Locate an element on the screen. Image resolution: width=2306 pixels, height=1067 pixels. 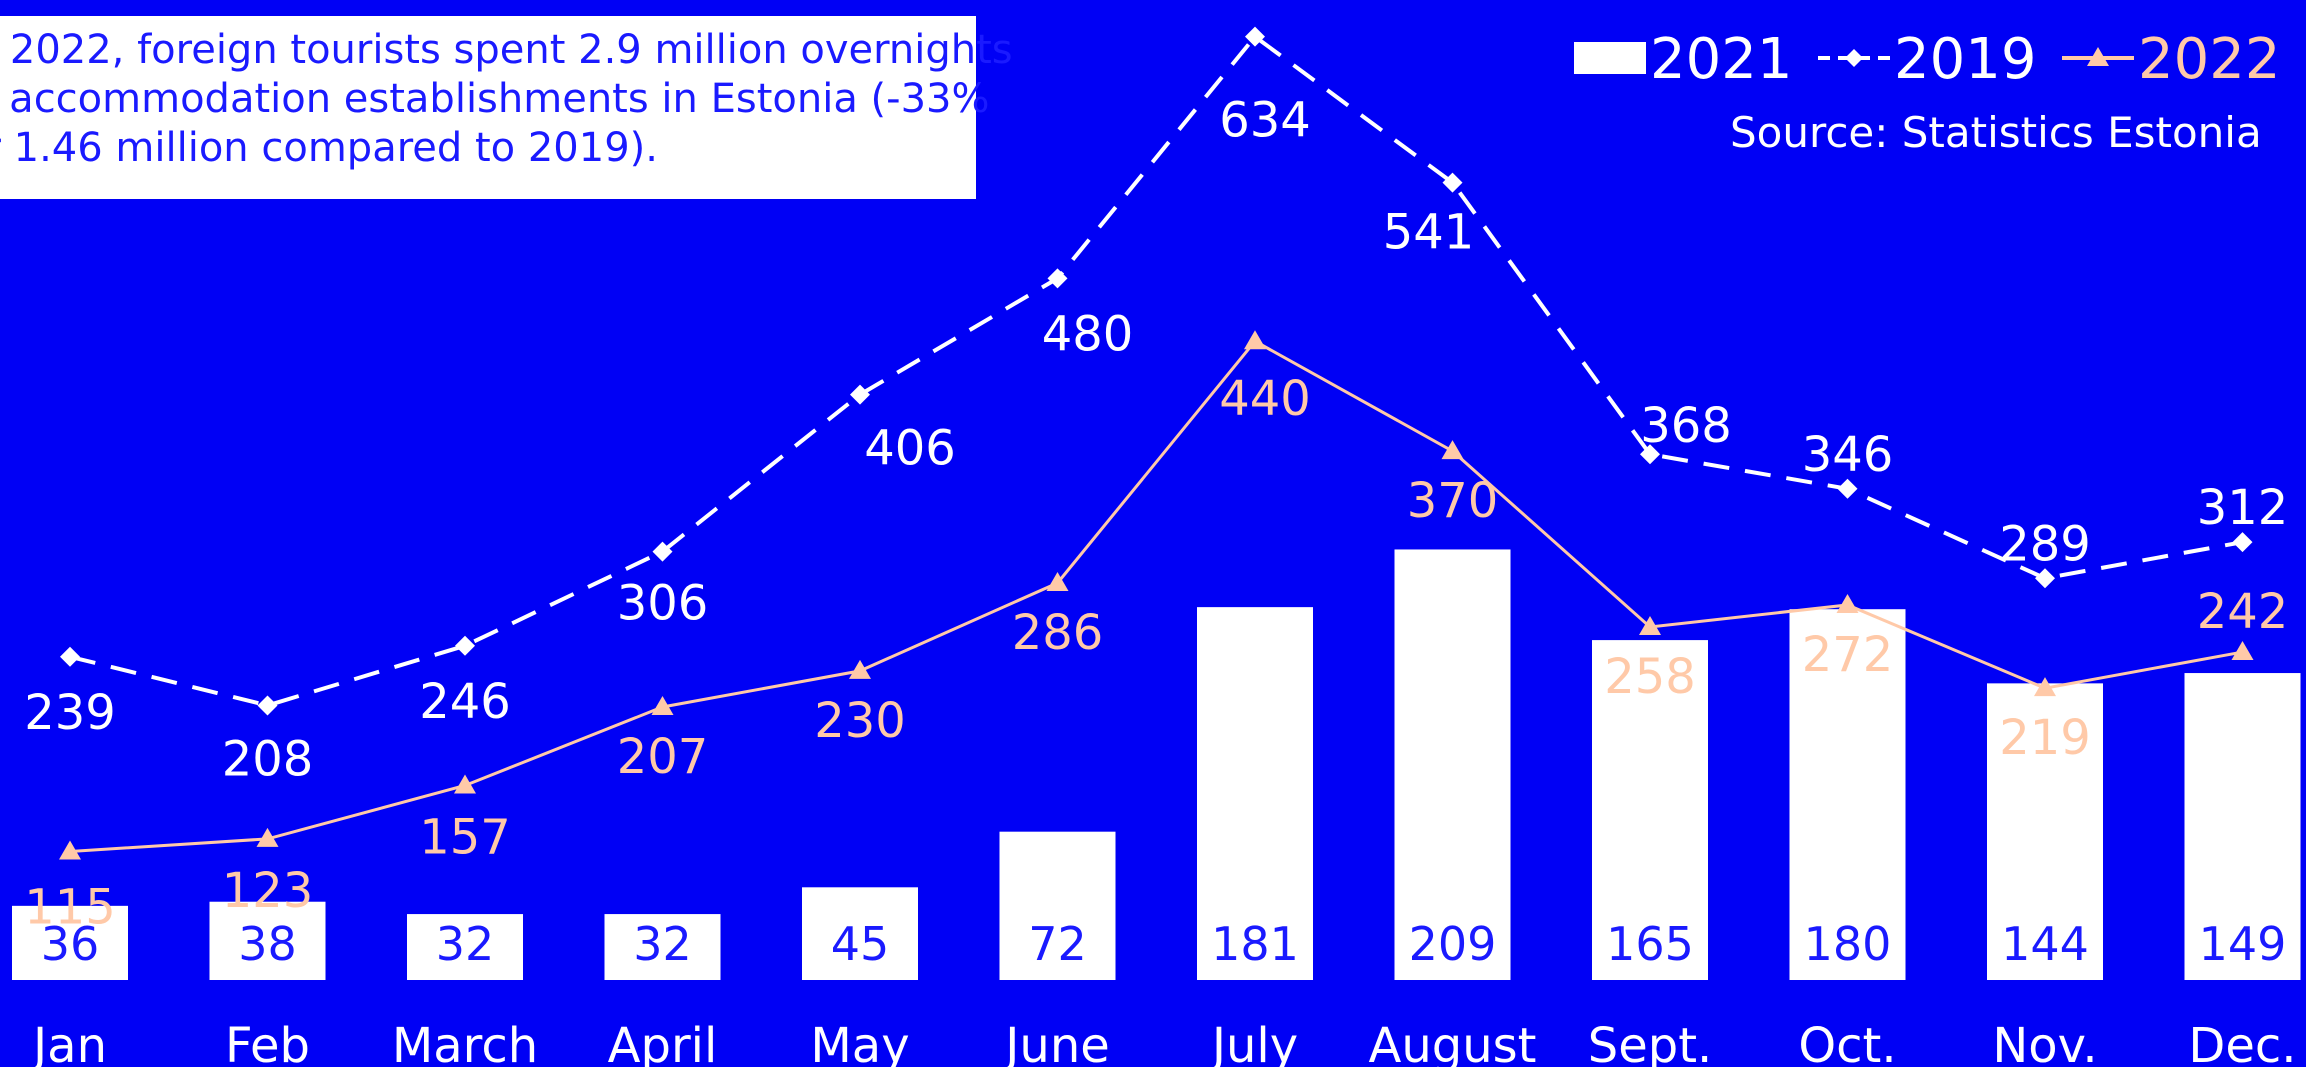
bar-label-2021: 45 is located at coordinates (860, 944).